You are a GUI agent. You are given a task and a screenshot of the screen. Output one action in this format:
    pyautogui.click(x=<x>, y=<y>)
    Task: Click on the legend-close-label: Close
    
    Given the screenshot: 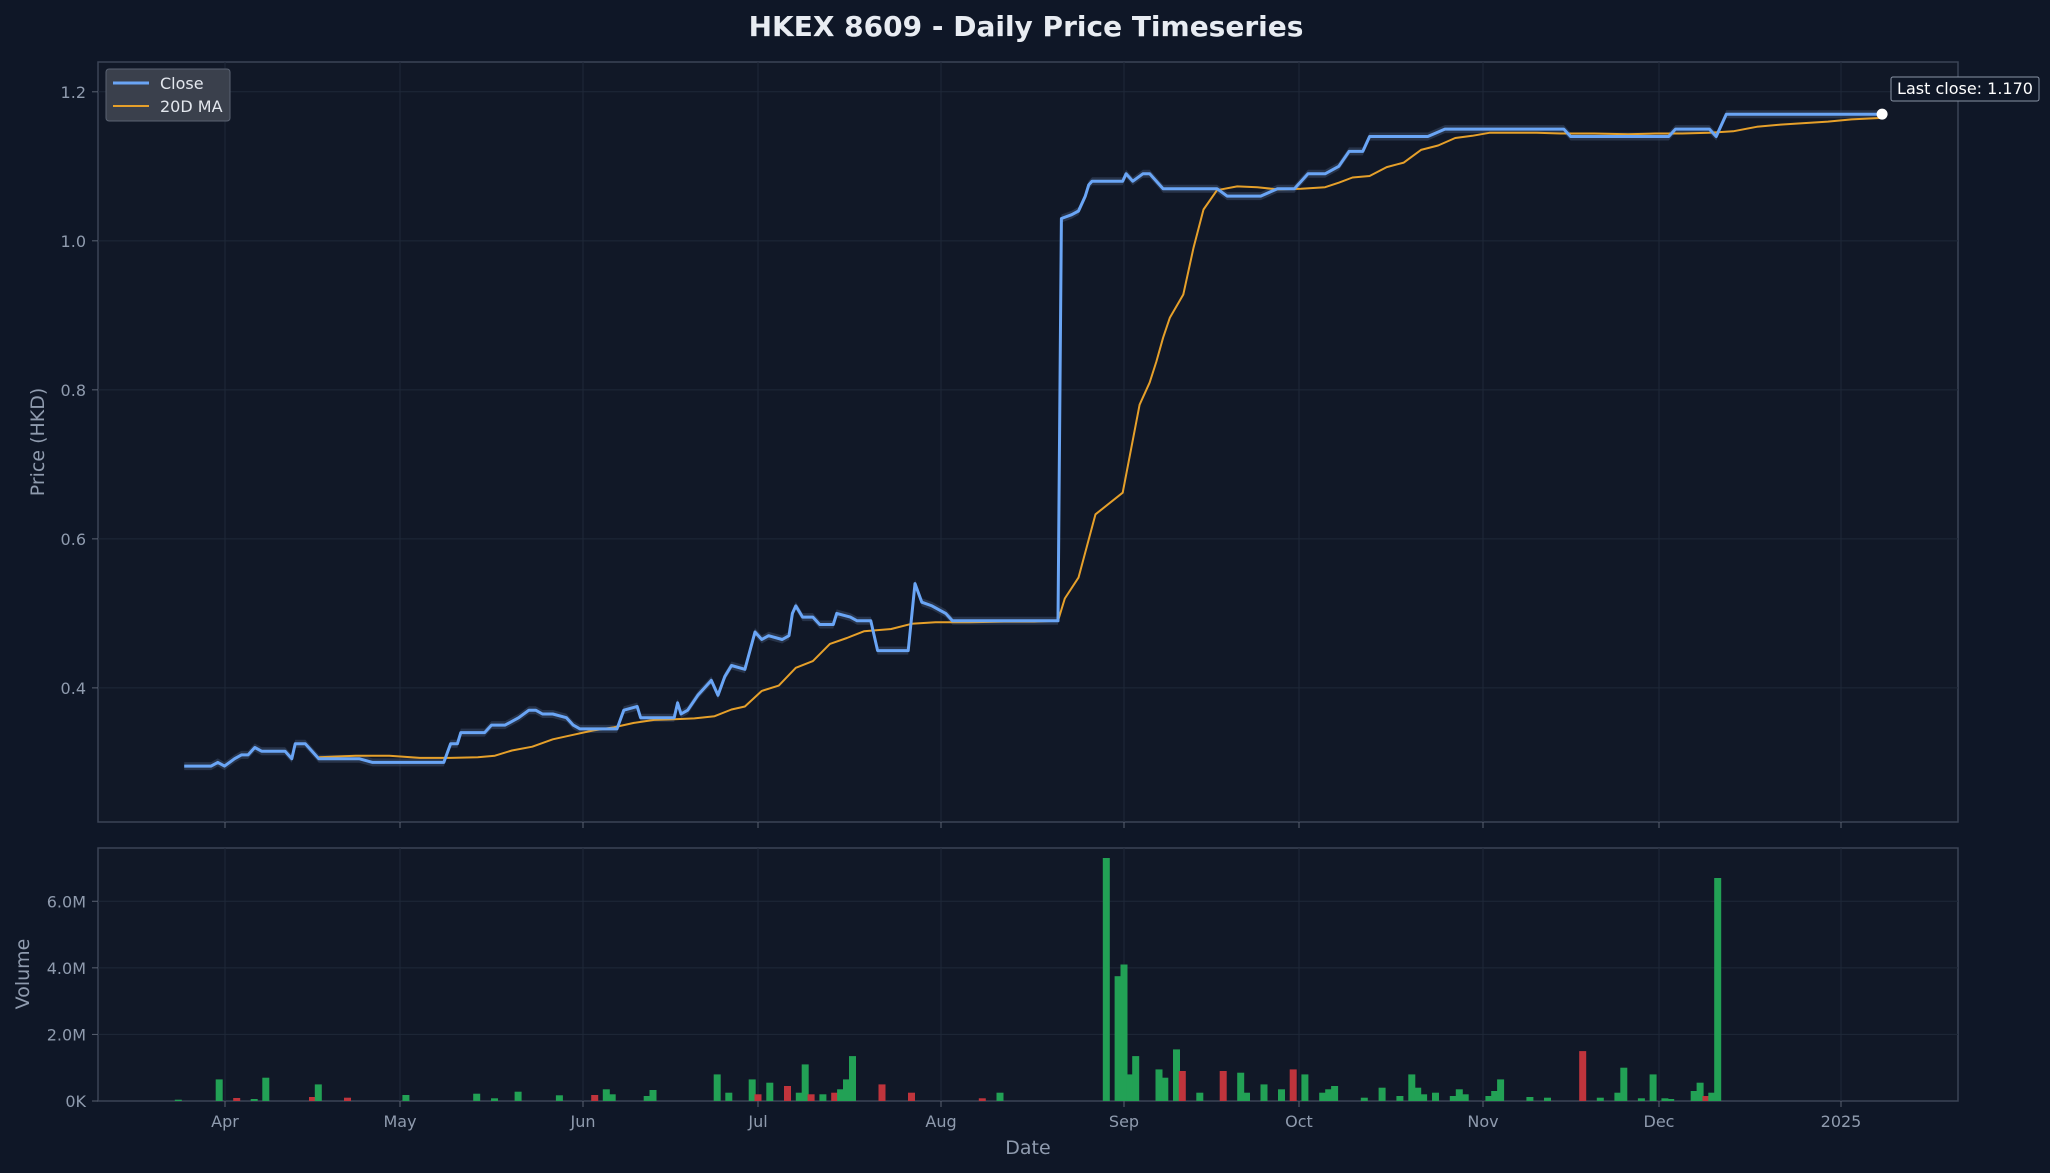 What is the action you would take?
    pyautogui.click(x=182, y=83)
    